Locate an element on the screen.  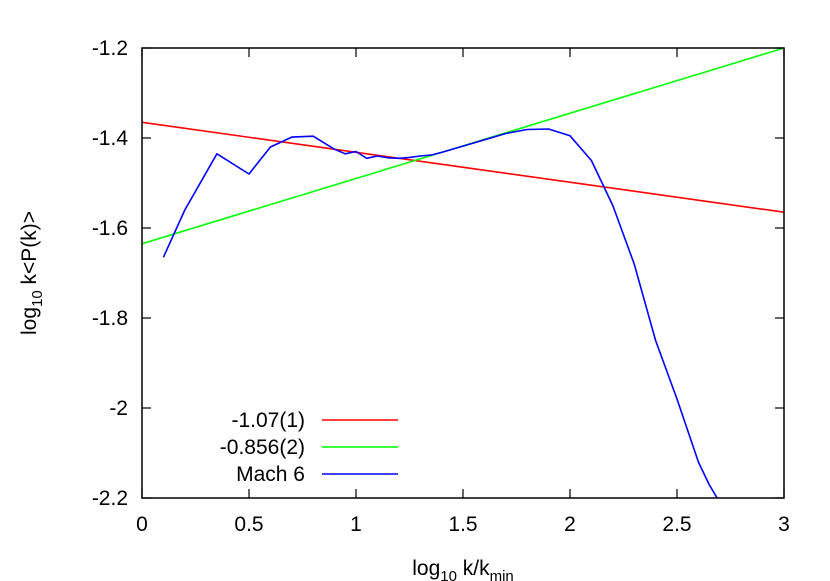
x-axis-label: log10 k/kmin is located at coordinates (463, 569).